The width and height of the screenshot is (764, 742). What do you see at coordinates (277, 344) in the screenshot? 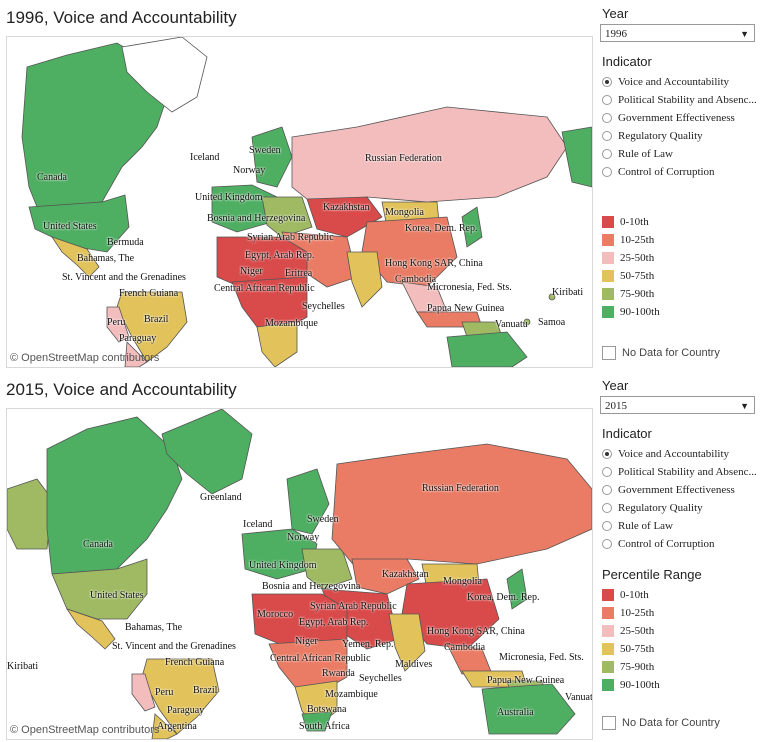
I see `country-southern-africa` at bounding box center [277, 344].